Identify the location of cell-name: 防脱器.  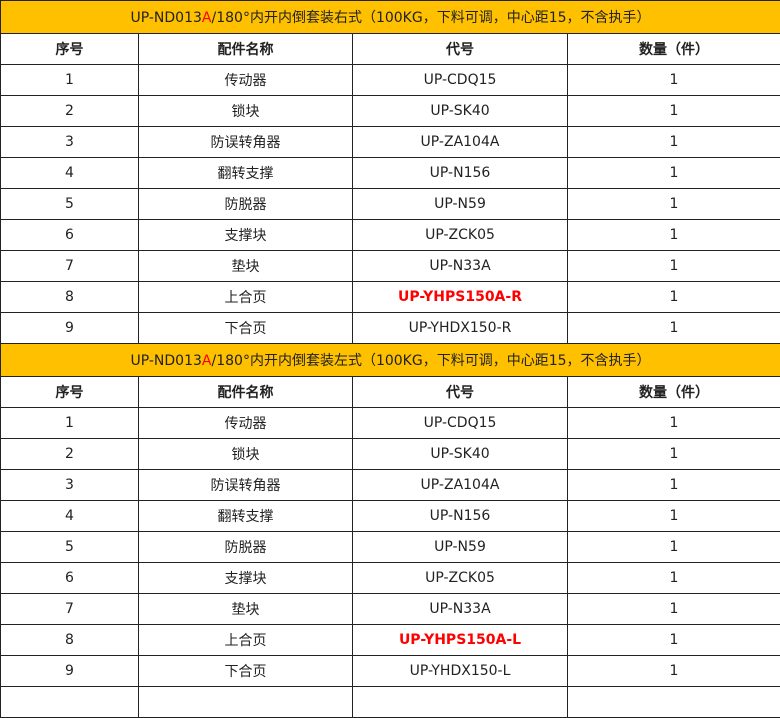
(246, 547).